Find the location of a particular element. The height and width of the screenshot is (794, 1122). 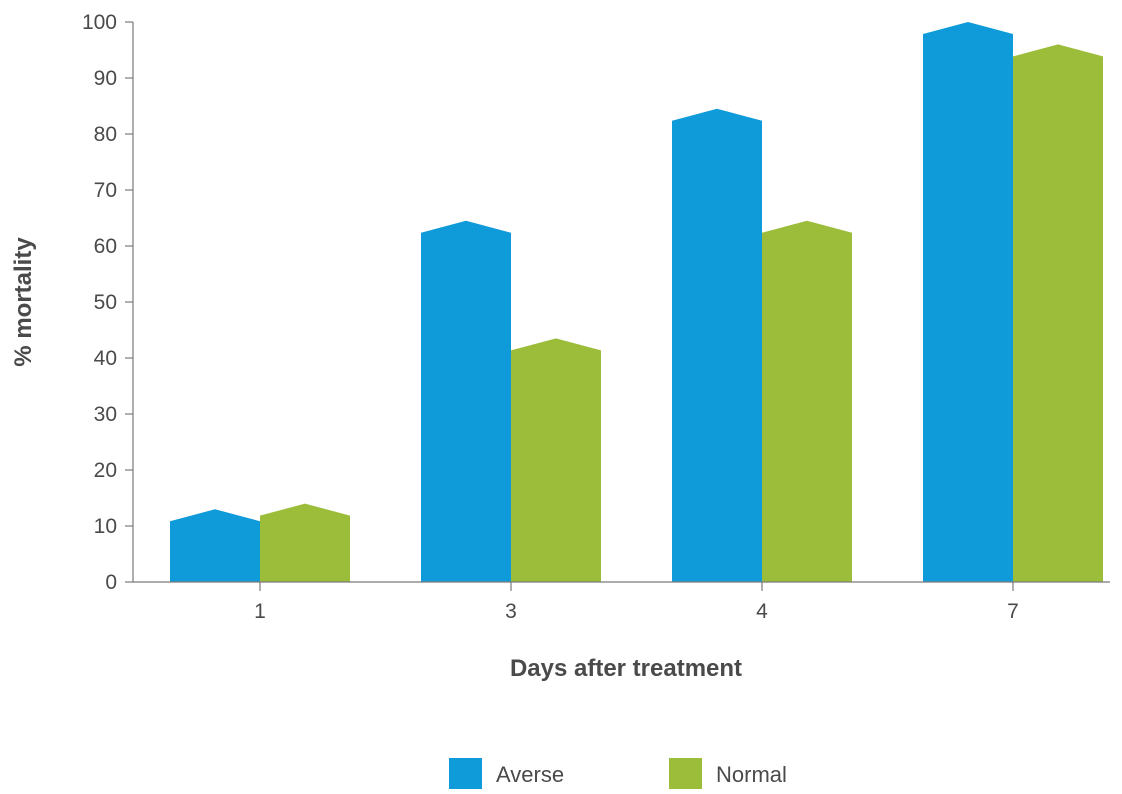

x-tick-label: 1 is located at coordinates (260, 611).